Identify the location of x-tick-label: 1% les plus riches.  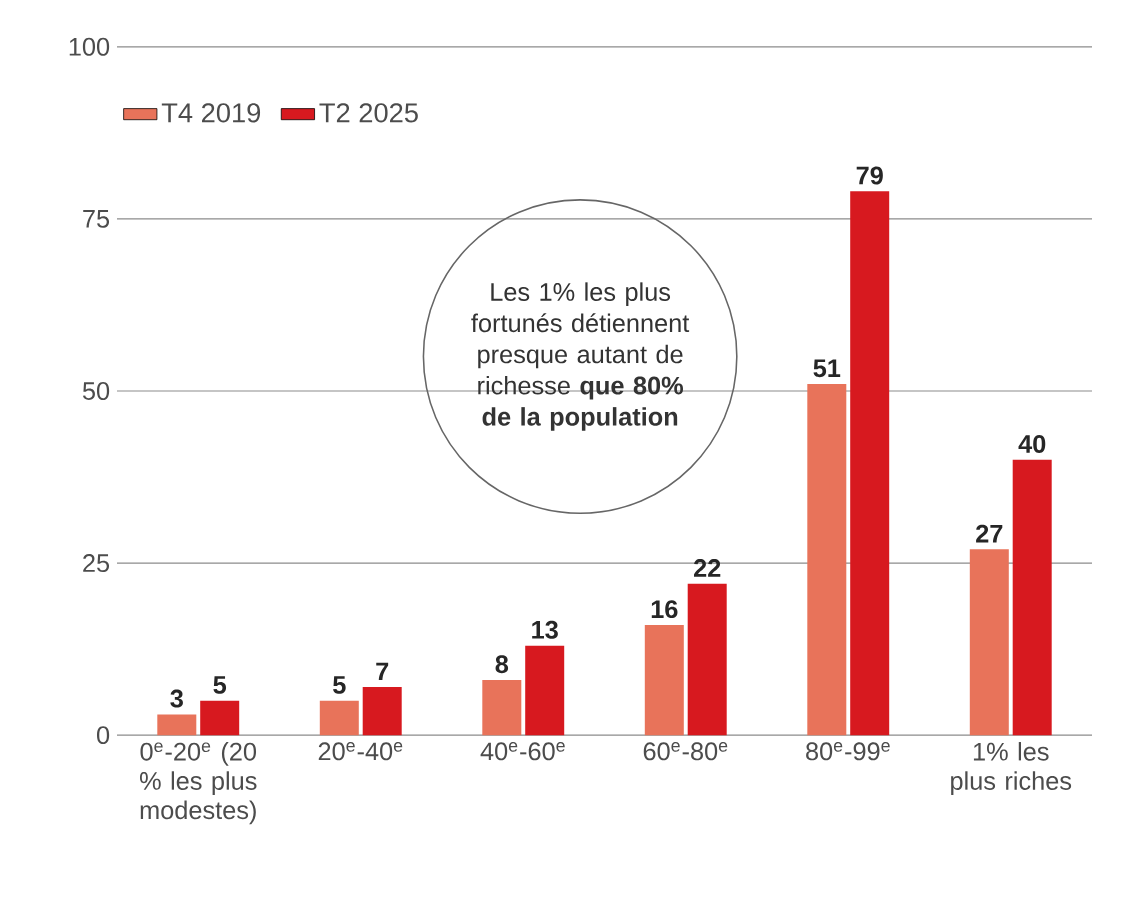
(1011, 769).